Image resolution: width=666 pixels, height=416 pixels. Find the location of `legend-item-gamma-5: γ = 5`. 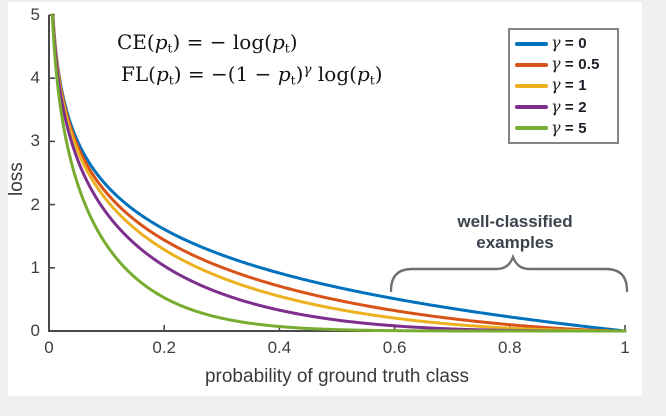

legend-item-gamma-5: γ = 5 is located at coordinates (563, 127).